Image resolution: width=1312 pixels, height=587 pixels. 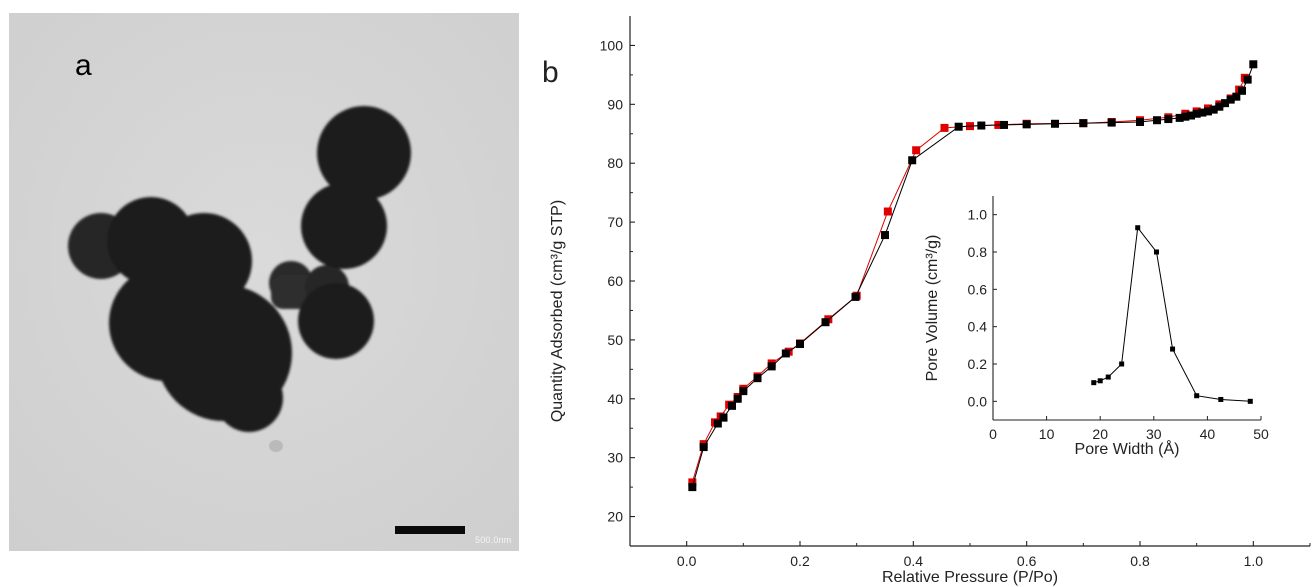 I want to click on panel-b-label: b, so click(x=550, y=72).